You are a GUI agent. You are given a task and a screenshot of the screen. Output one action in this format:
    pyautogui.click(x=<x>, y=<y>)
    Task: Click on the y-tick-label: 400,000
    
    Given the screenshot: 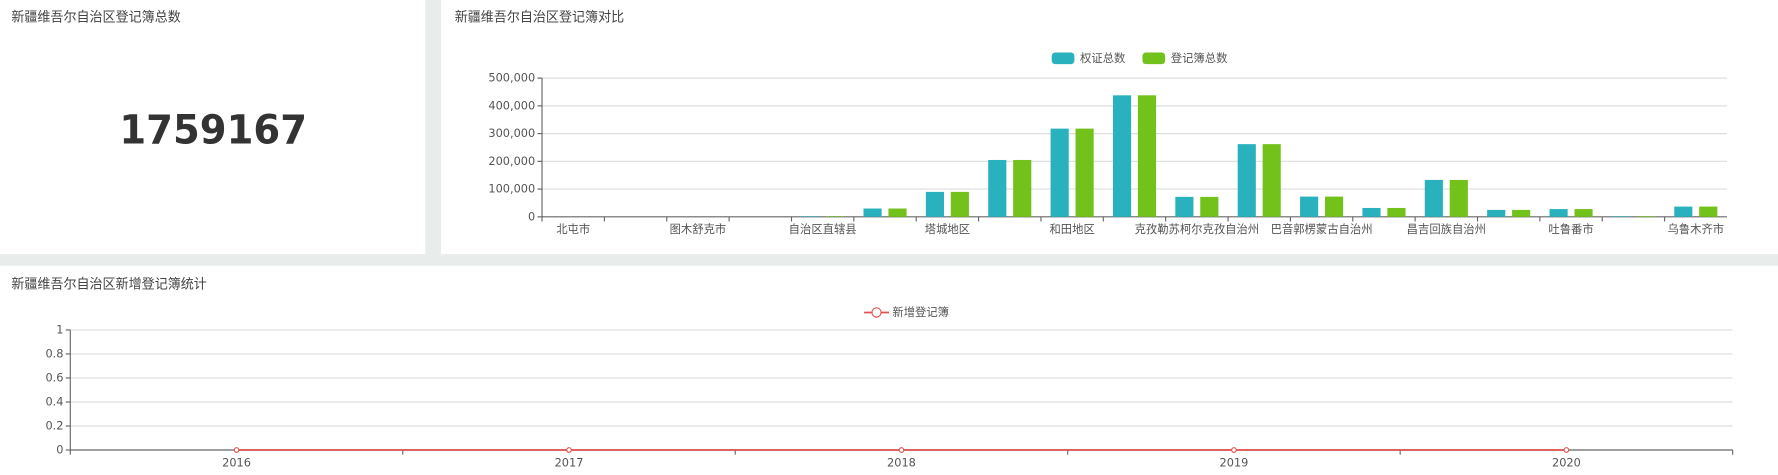 What is the action you would take?
    pyautogui.click(x=511, y=105)
    